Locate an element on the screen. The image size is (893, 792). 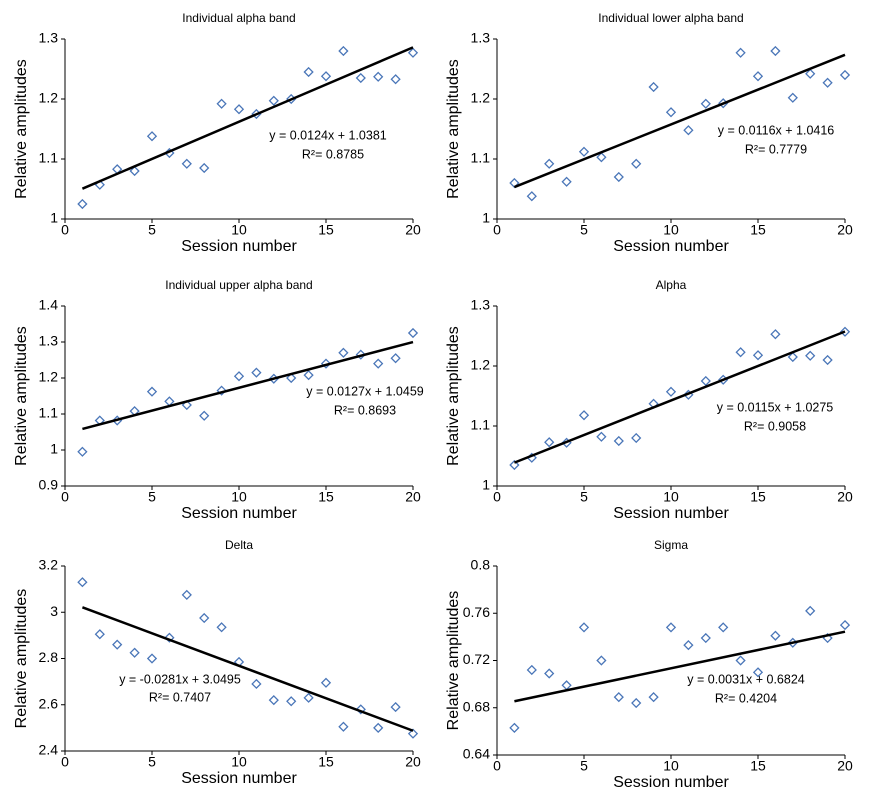
trend-equation: y = 0.0031x + 0.6824 is located at coordinates (746, 679).